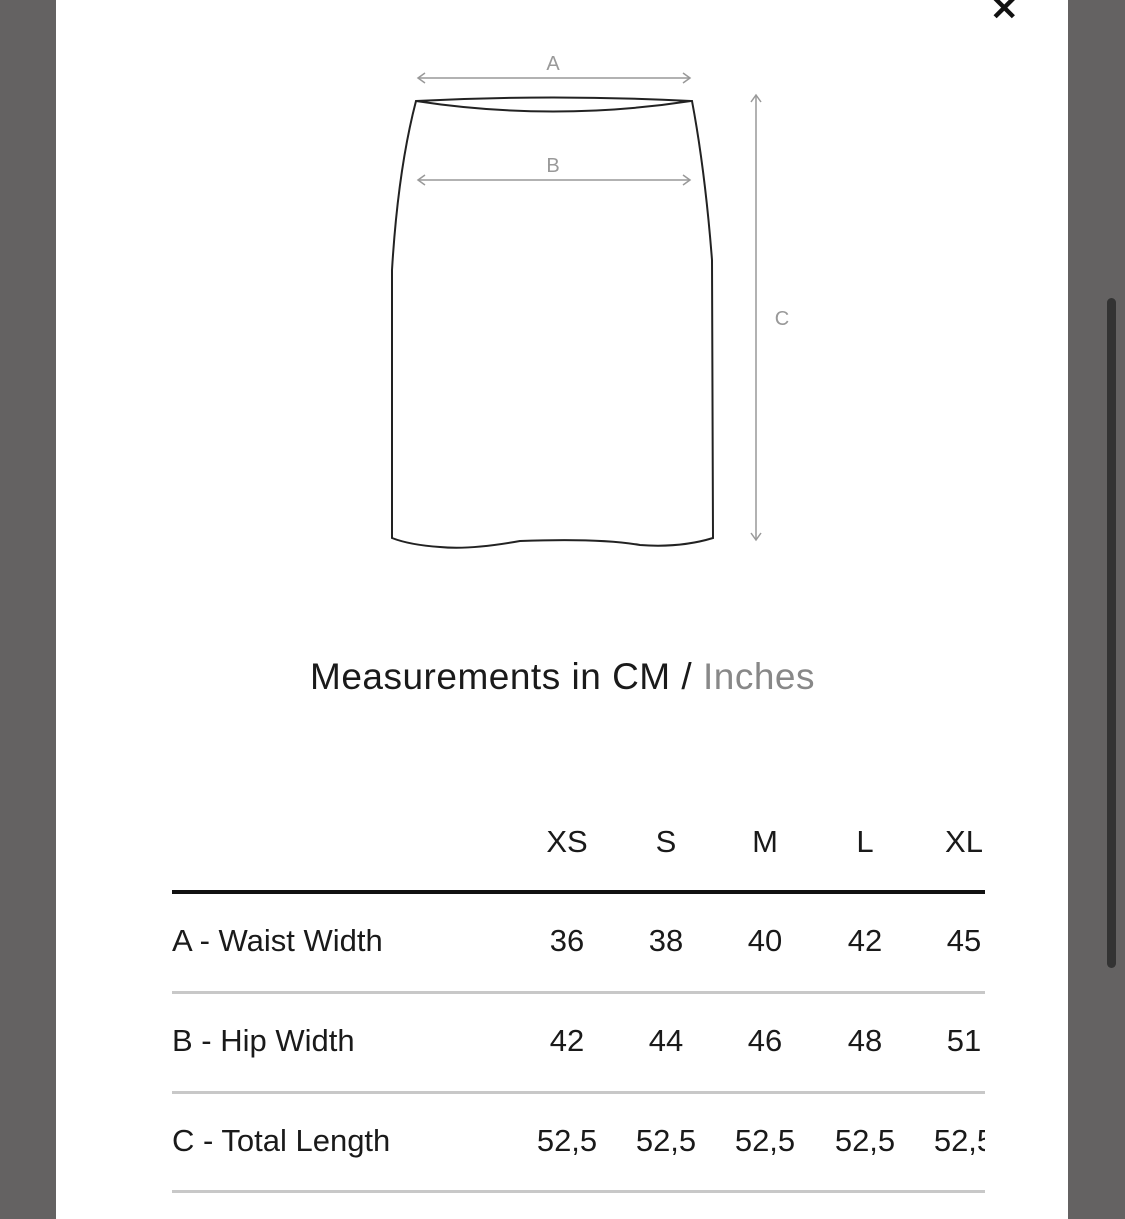 The width and height of the screenshot is (1125, 1219). What do you see at coordinates (552, 166) in the screenshot?
I see `label-b: B` at bounding box center [552, 166].